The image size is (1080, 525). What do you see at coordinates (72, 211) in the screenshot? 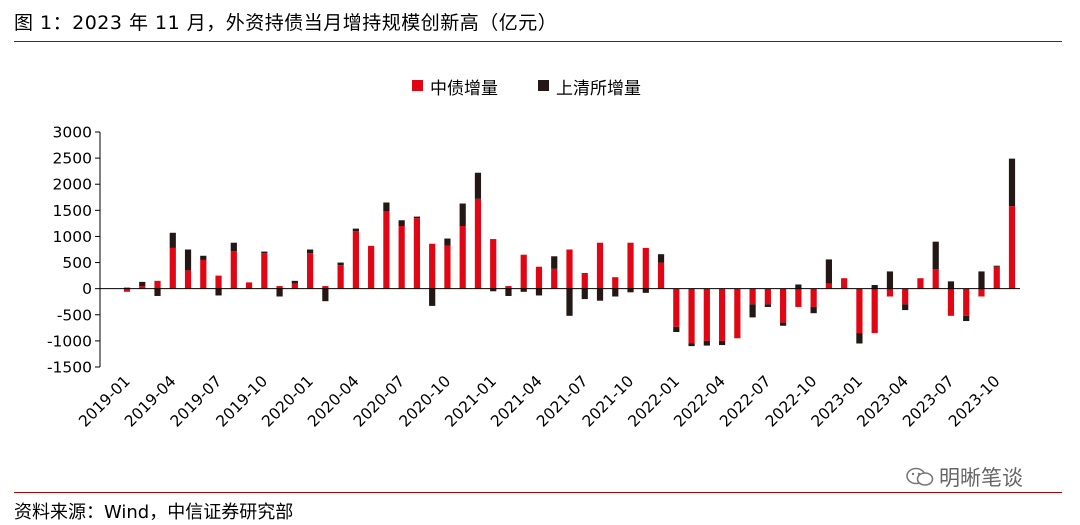
I see `y-tick-label: 1500` at bounding box center [72, 211].